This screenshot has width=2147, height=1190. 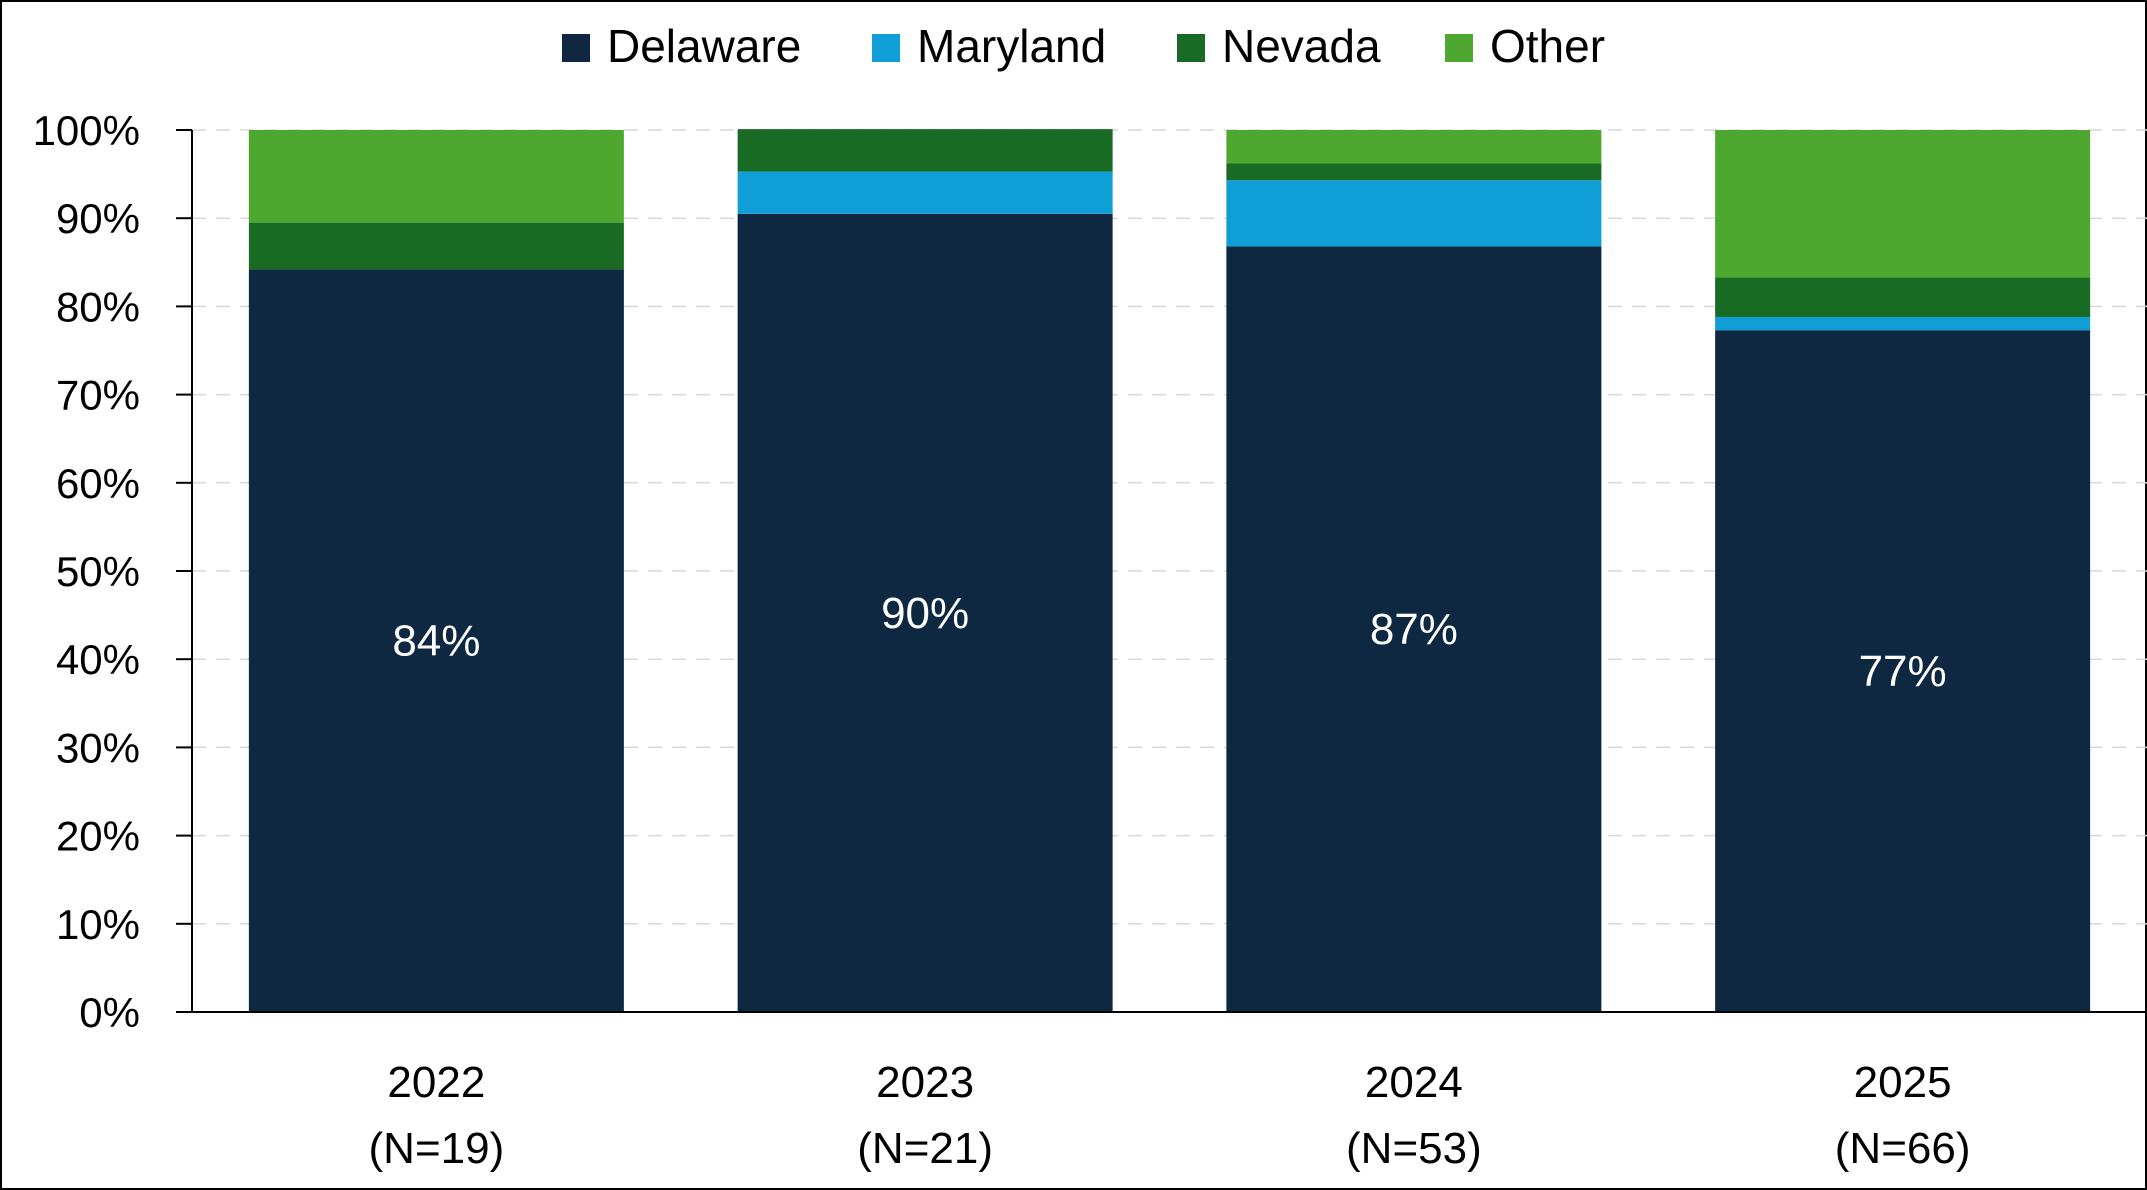 I want to click on y-tick-label: 50%, so click(x=98, y=571).